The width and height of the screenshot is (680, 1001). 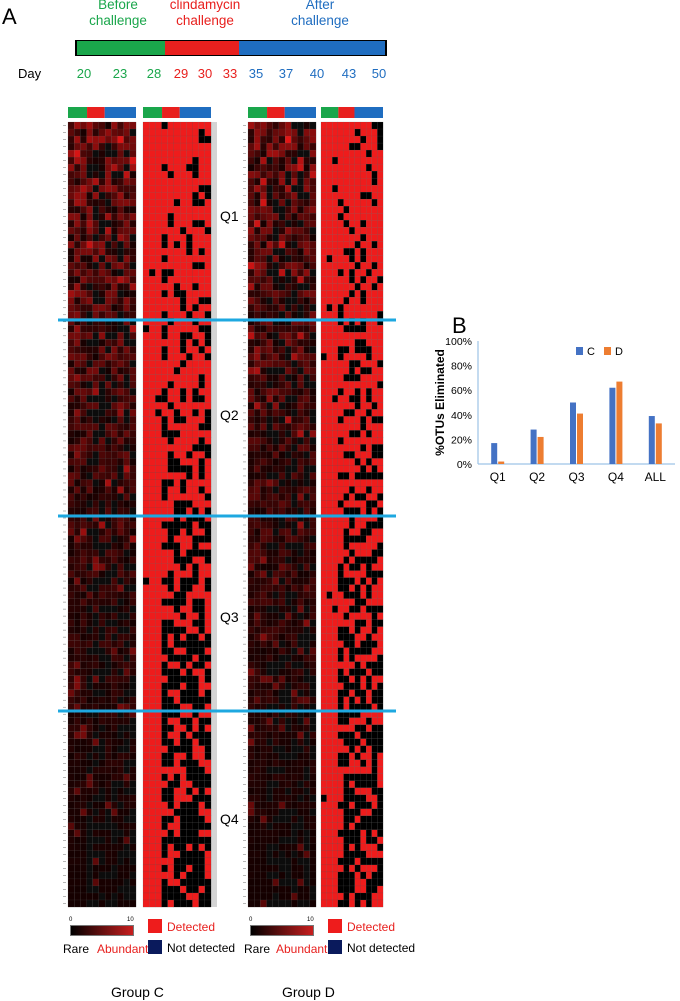 What do you see at coordinates (282, 112) in the screenshot?
I see `heatmap-group-d-abundance-header` at bounding box center [282, 112].